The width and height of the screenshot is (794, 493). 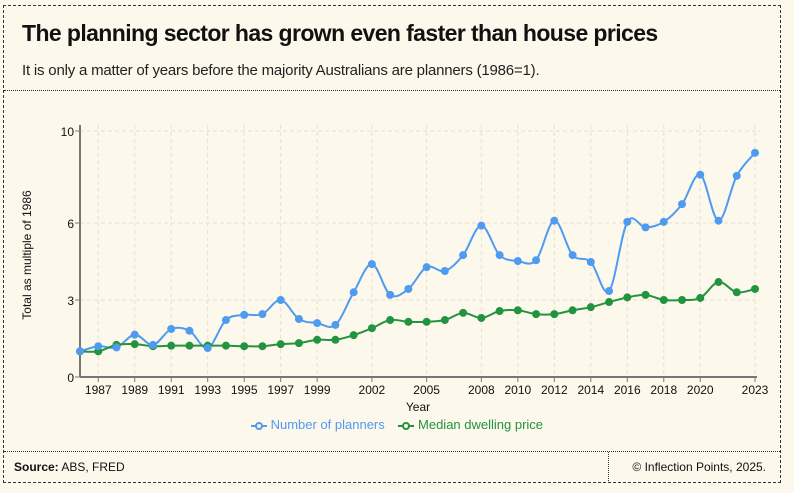 I want to click on x-tick-label: 1995, so click(x=244, y=390).